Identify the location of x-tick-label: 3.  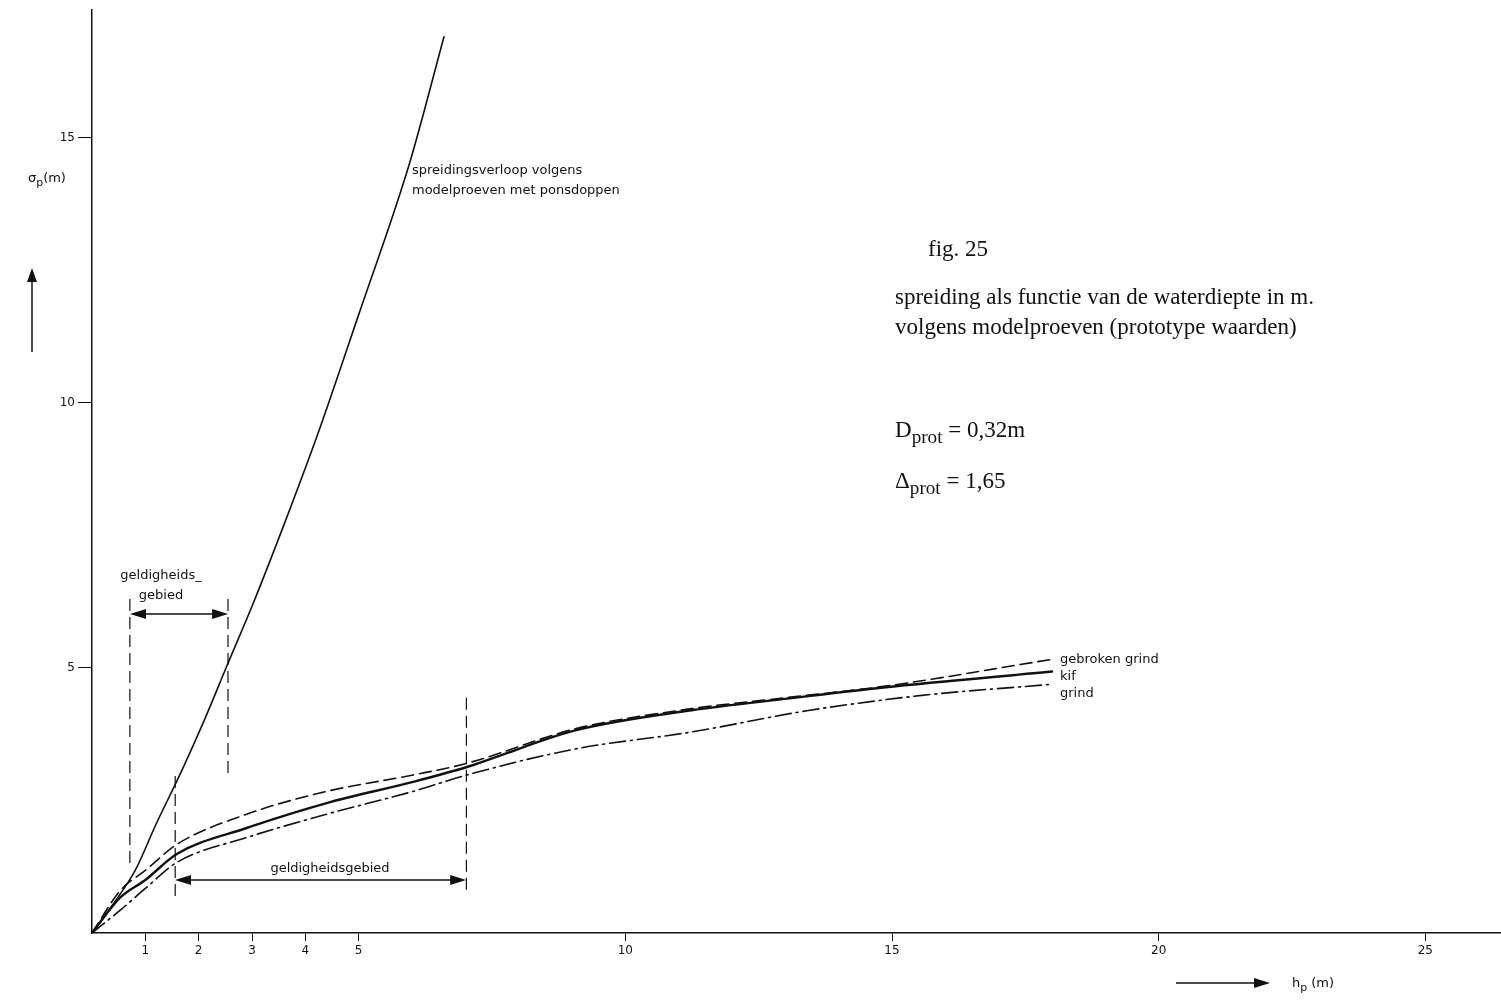
(252, 950).